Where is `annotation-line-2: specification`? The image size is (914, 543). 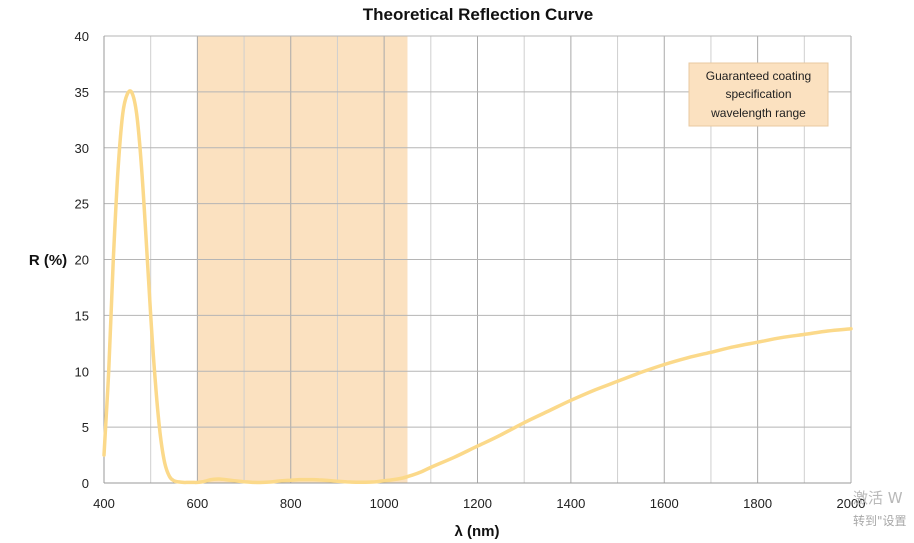
annotation-line-2: specification is located at coordinates (758, 94).